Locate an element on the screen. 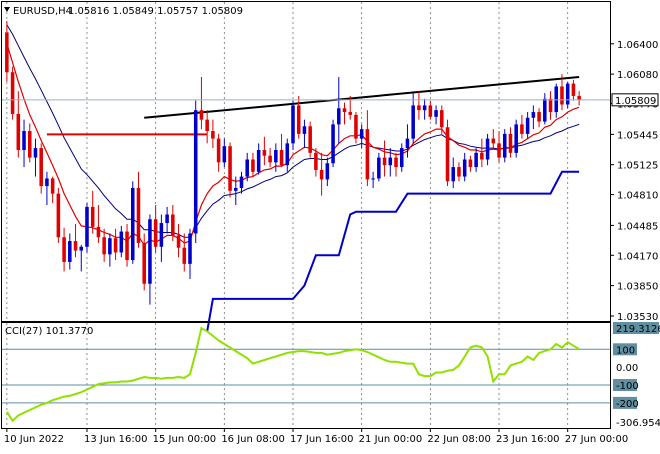 This screenshot has height=454, width=660. resistance-trendline is located at coordinates (362, 97).